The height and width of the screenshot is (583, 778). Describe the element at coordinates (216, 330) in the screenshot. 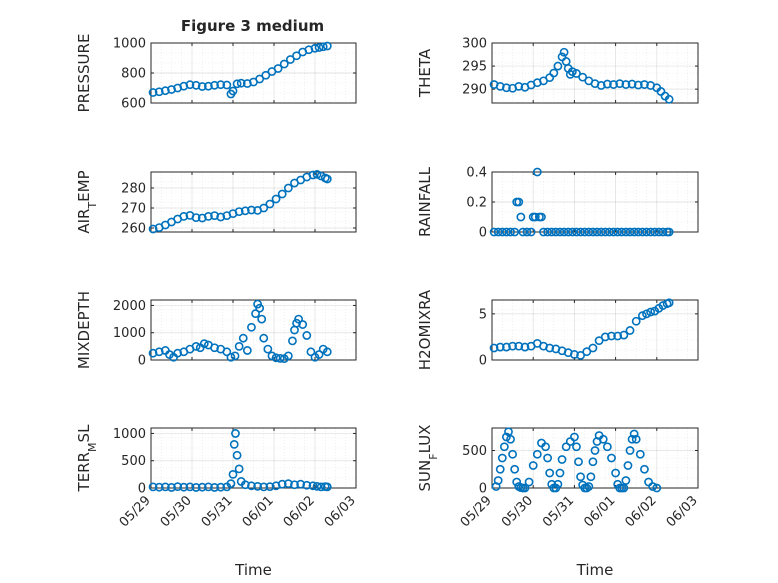

I see `axes-mixdepth: 0 1000 2000 MIXDEPTH` at that location.